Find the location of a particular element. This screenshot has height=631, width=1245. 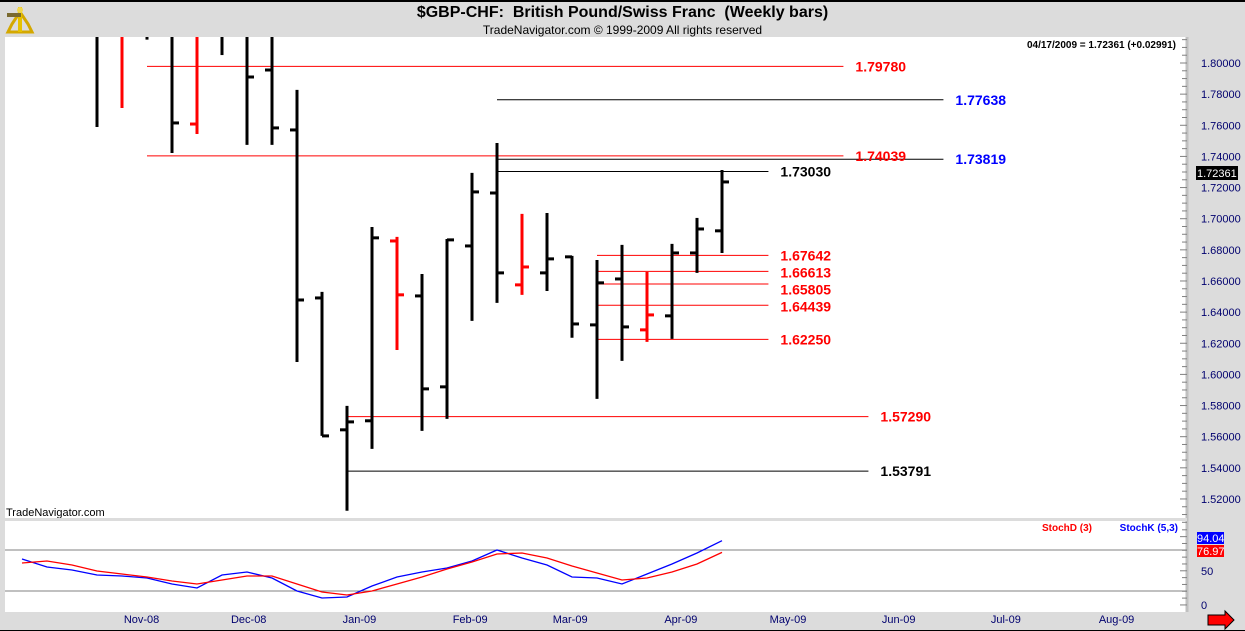

watermark-text: TradeNavigator.com is located at coordinates (55, 513).